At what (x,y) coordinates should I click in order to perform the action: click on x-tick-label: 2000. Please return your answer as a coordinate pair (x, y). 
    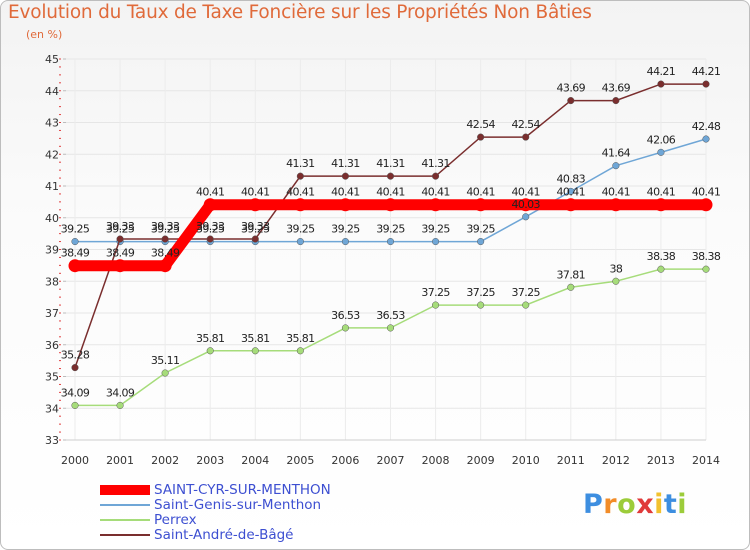
    Looking at the image, I should click on (75, 460).